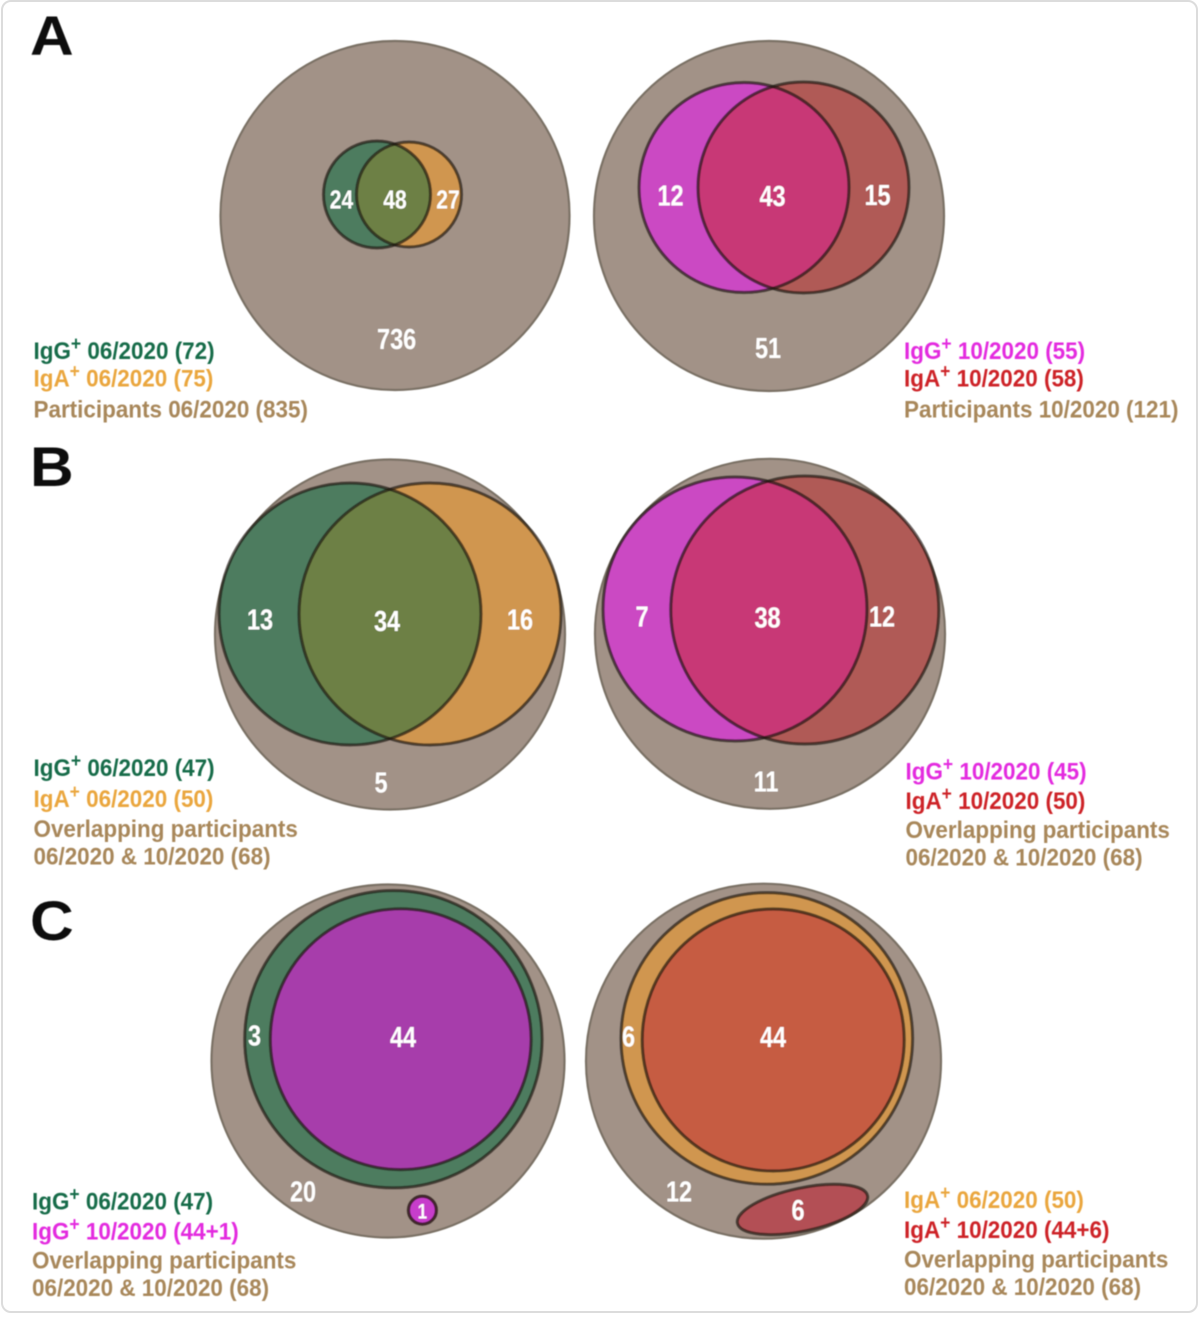  Describe the element at coordinates (766, 781) in the screenshot. I see `svg-text: 11` at that location.